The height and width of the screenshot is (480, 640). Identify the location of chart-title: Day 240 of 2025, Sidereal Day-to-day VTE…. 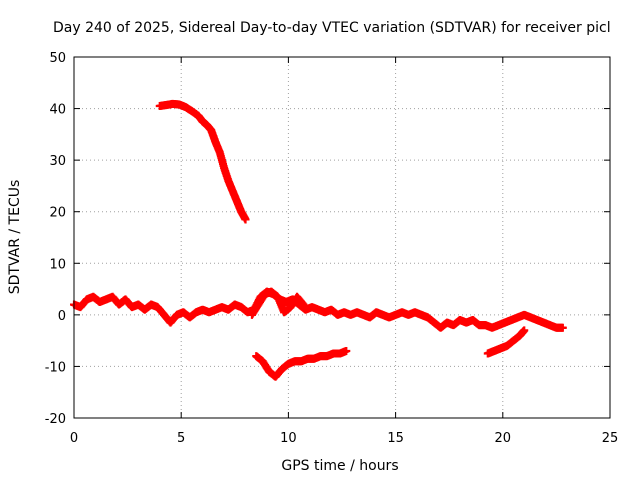
(332, 28).